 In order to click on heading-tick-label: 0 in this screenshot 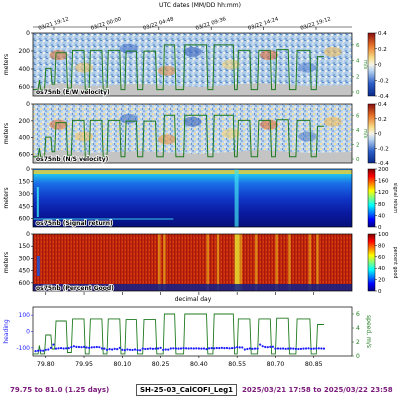, I will do `click(28, 332)`.